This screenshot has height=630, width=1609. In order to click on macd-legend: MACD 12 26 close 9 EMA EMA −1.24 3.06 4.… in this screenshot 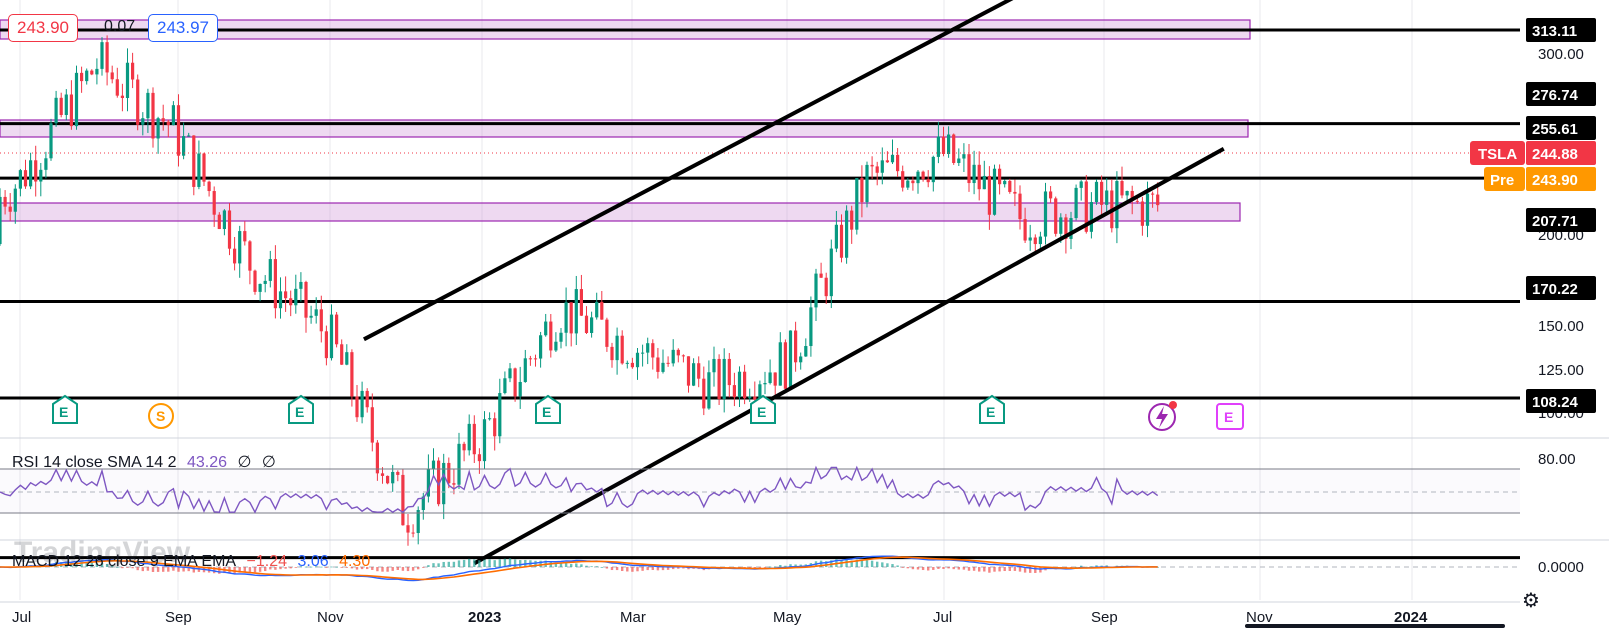, I will do `click(194, 562)`.